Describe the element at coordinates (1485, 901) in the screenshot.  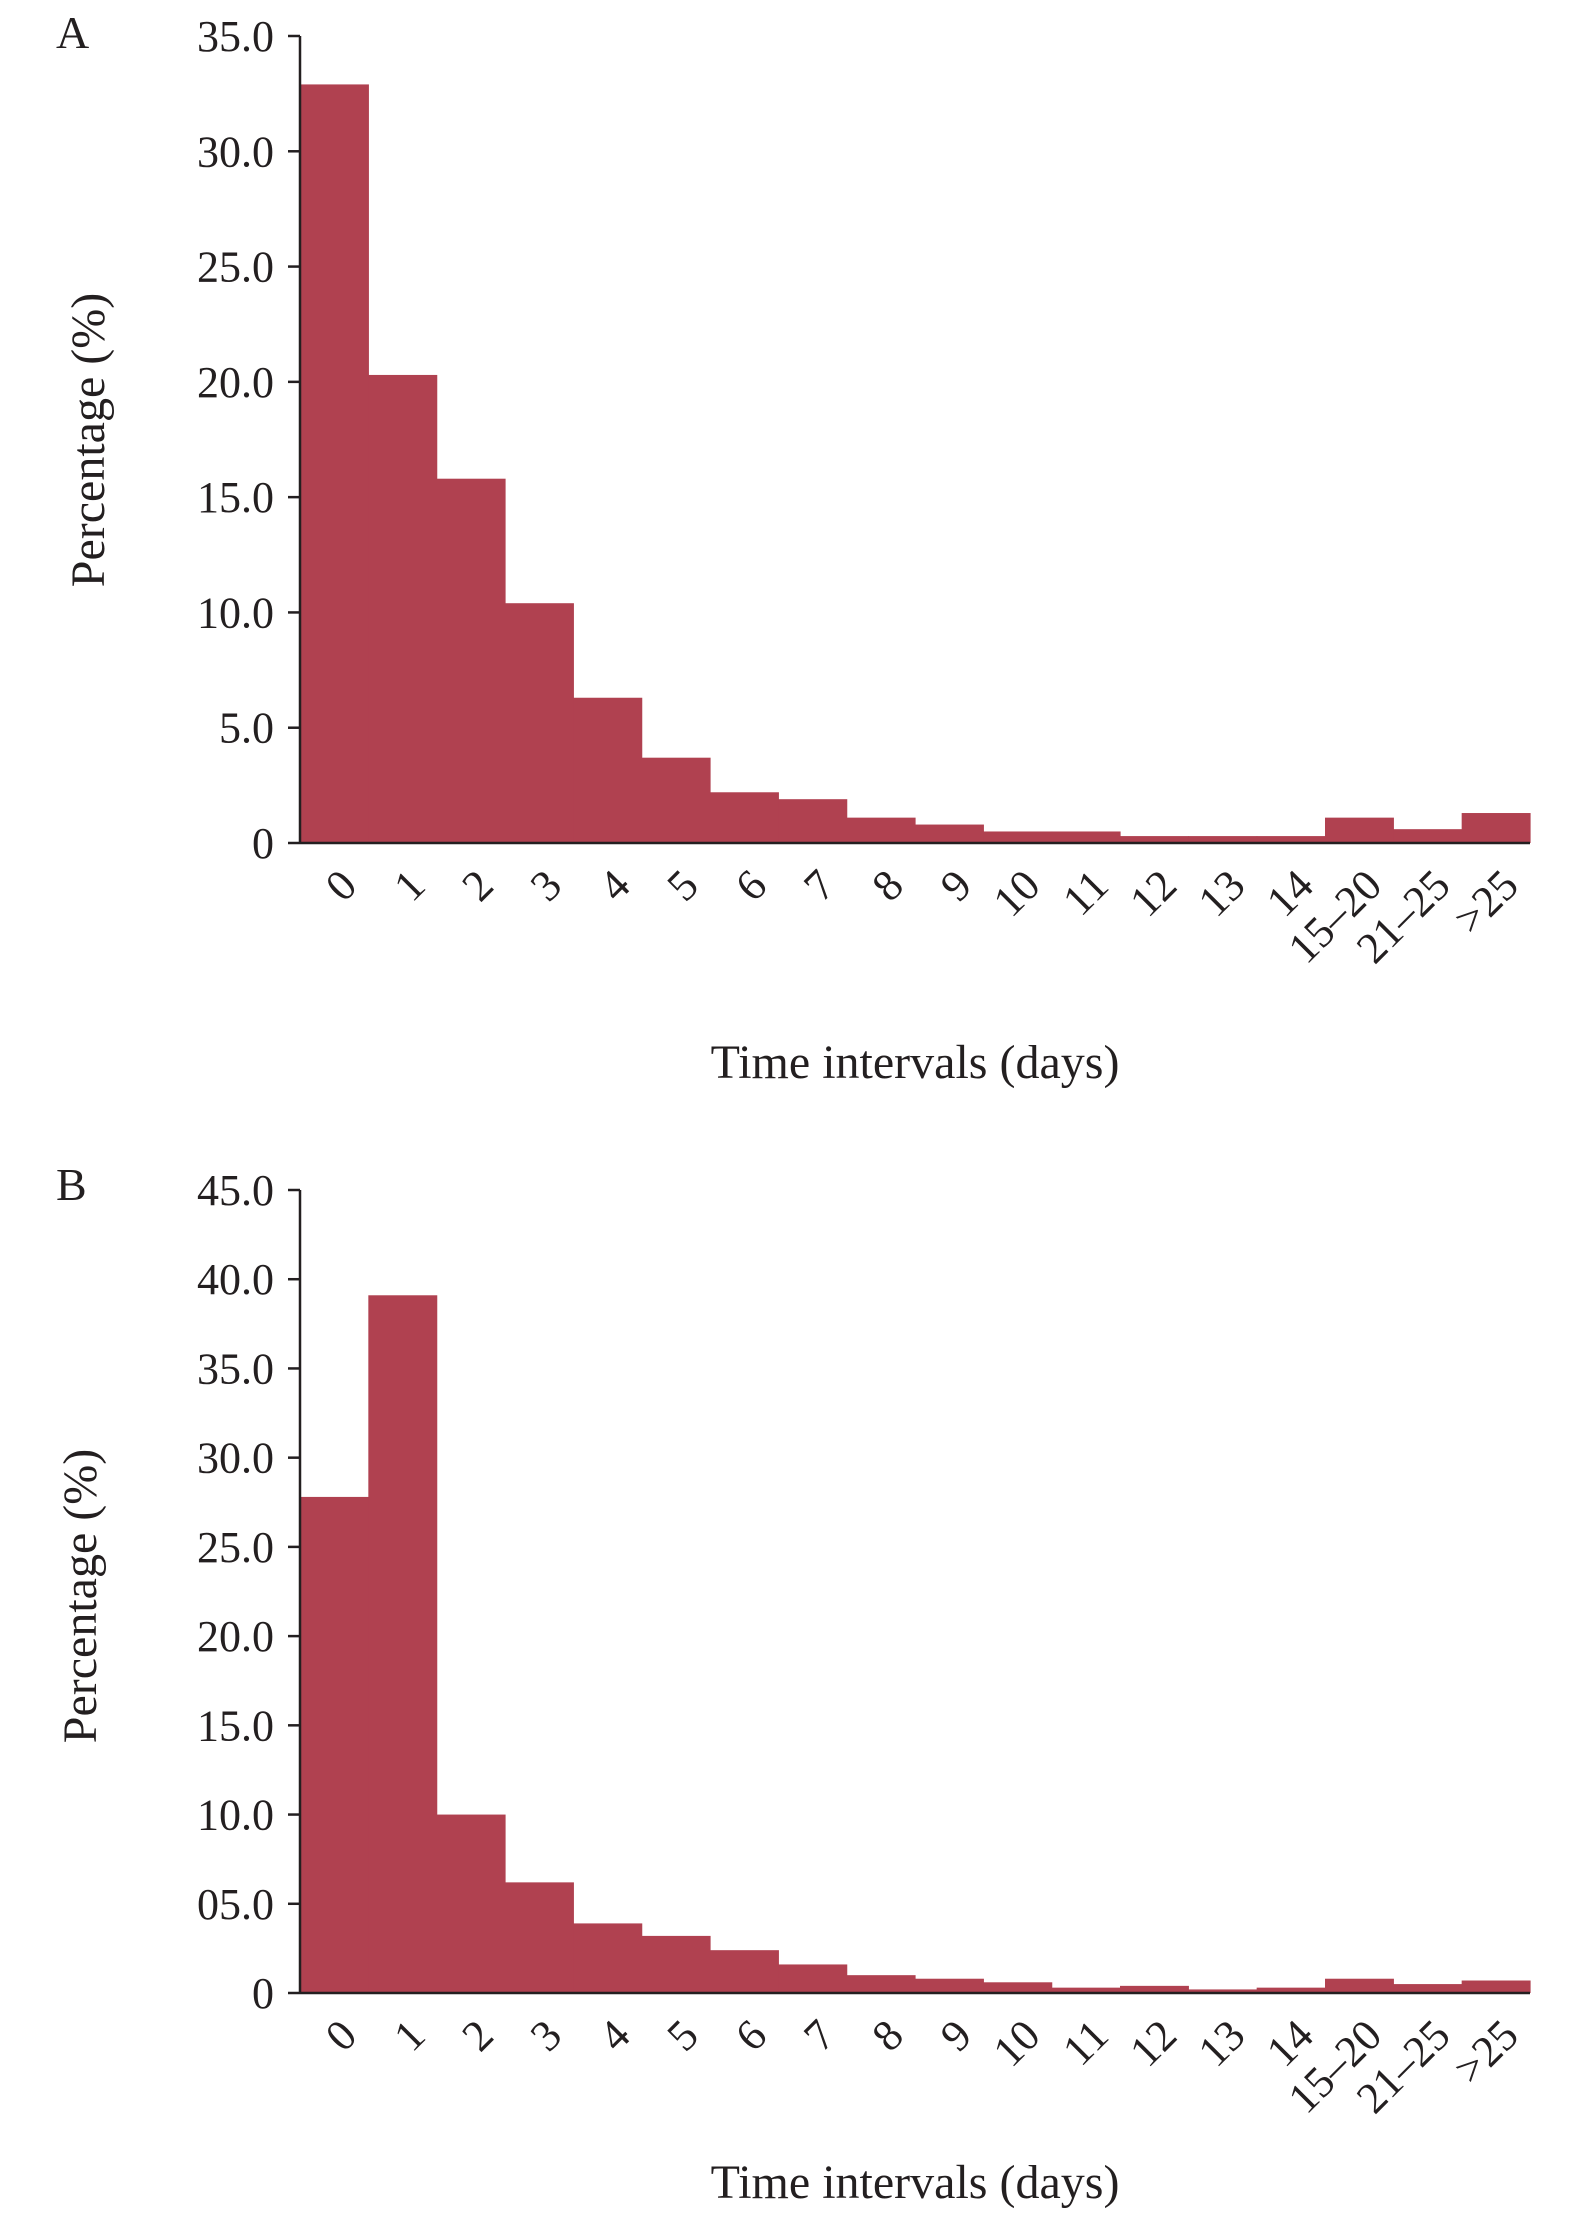
I see `x-category-label-a-17: >25` at that location.